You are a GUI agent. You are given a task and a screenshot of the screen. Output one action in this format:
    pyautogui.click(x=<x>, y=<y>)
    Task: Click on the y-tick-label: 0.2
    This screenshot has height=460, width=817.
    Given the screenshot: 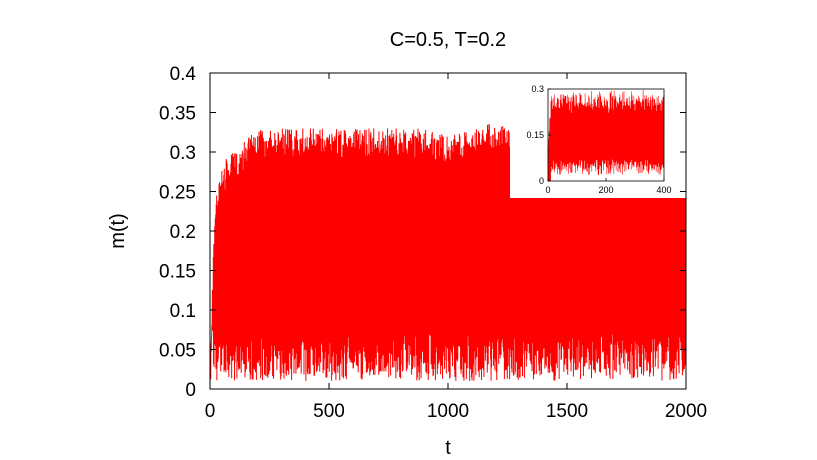 What is the action you would take?
    pyautogui.click(x=183, y=232)
    